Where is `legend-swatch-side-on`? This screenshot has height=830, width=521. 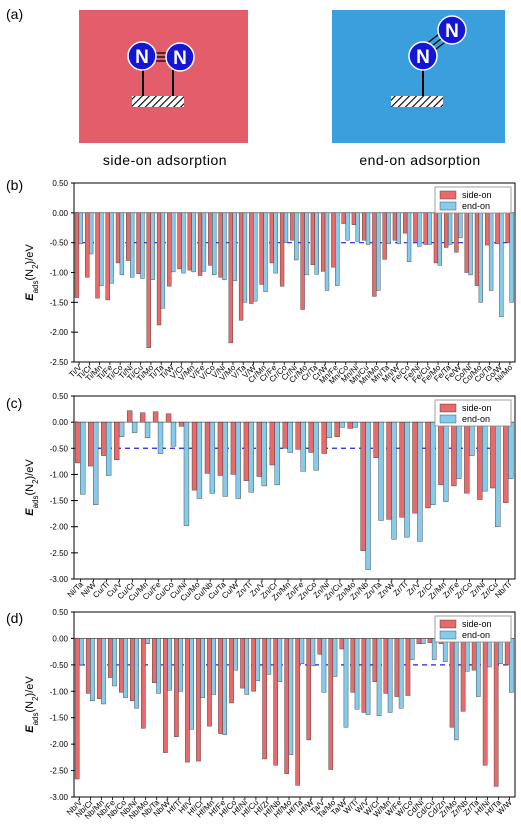
legend-swatch-side-on is located at coordinates (448, 408).